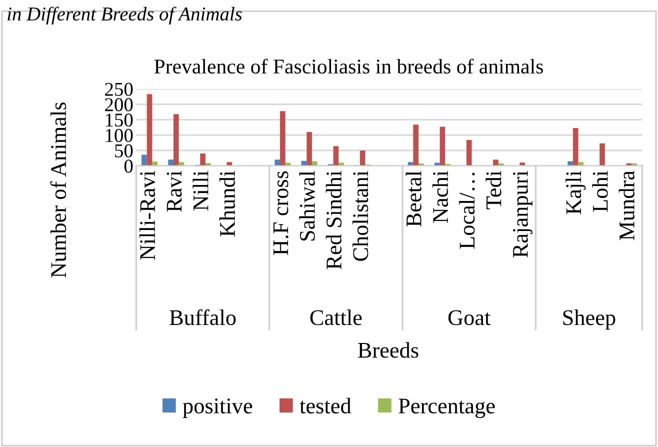 The height and width of the screenshot is (447, 658). What do you see at coordinates (119, 120) in the screenshot?
I see `y-tick-label: 150` at bounding box center [119, 120].